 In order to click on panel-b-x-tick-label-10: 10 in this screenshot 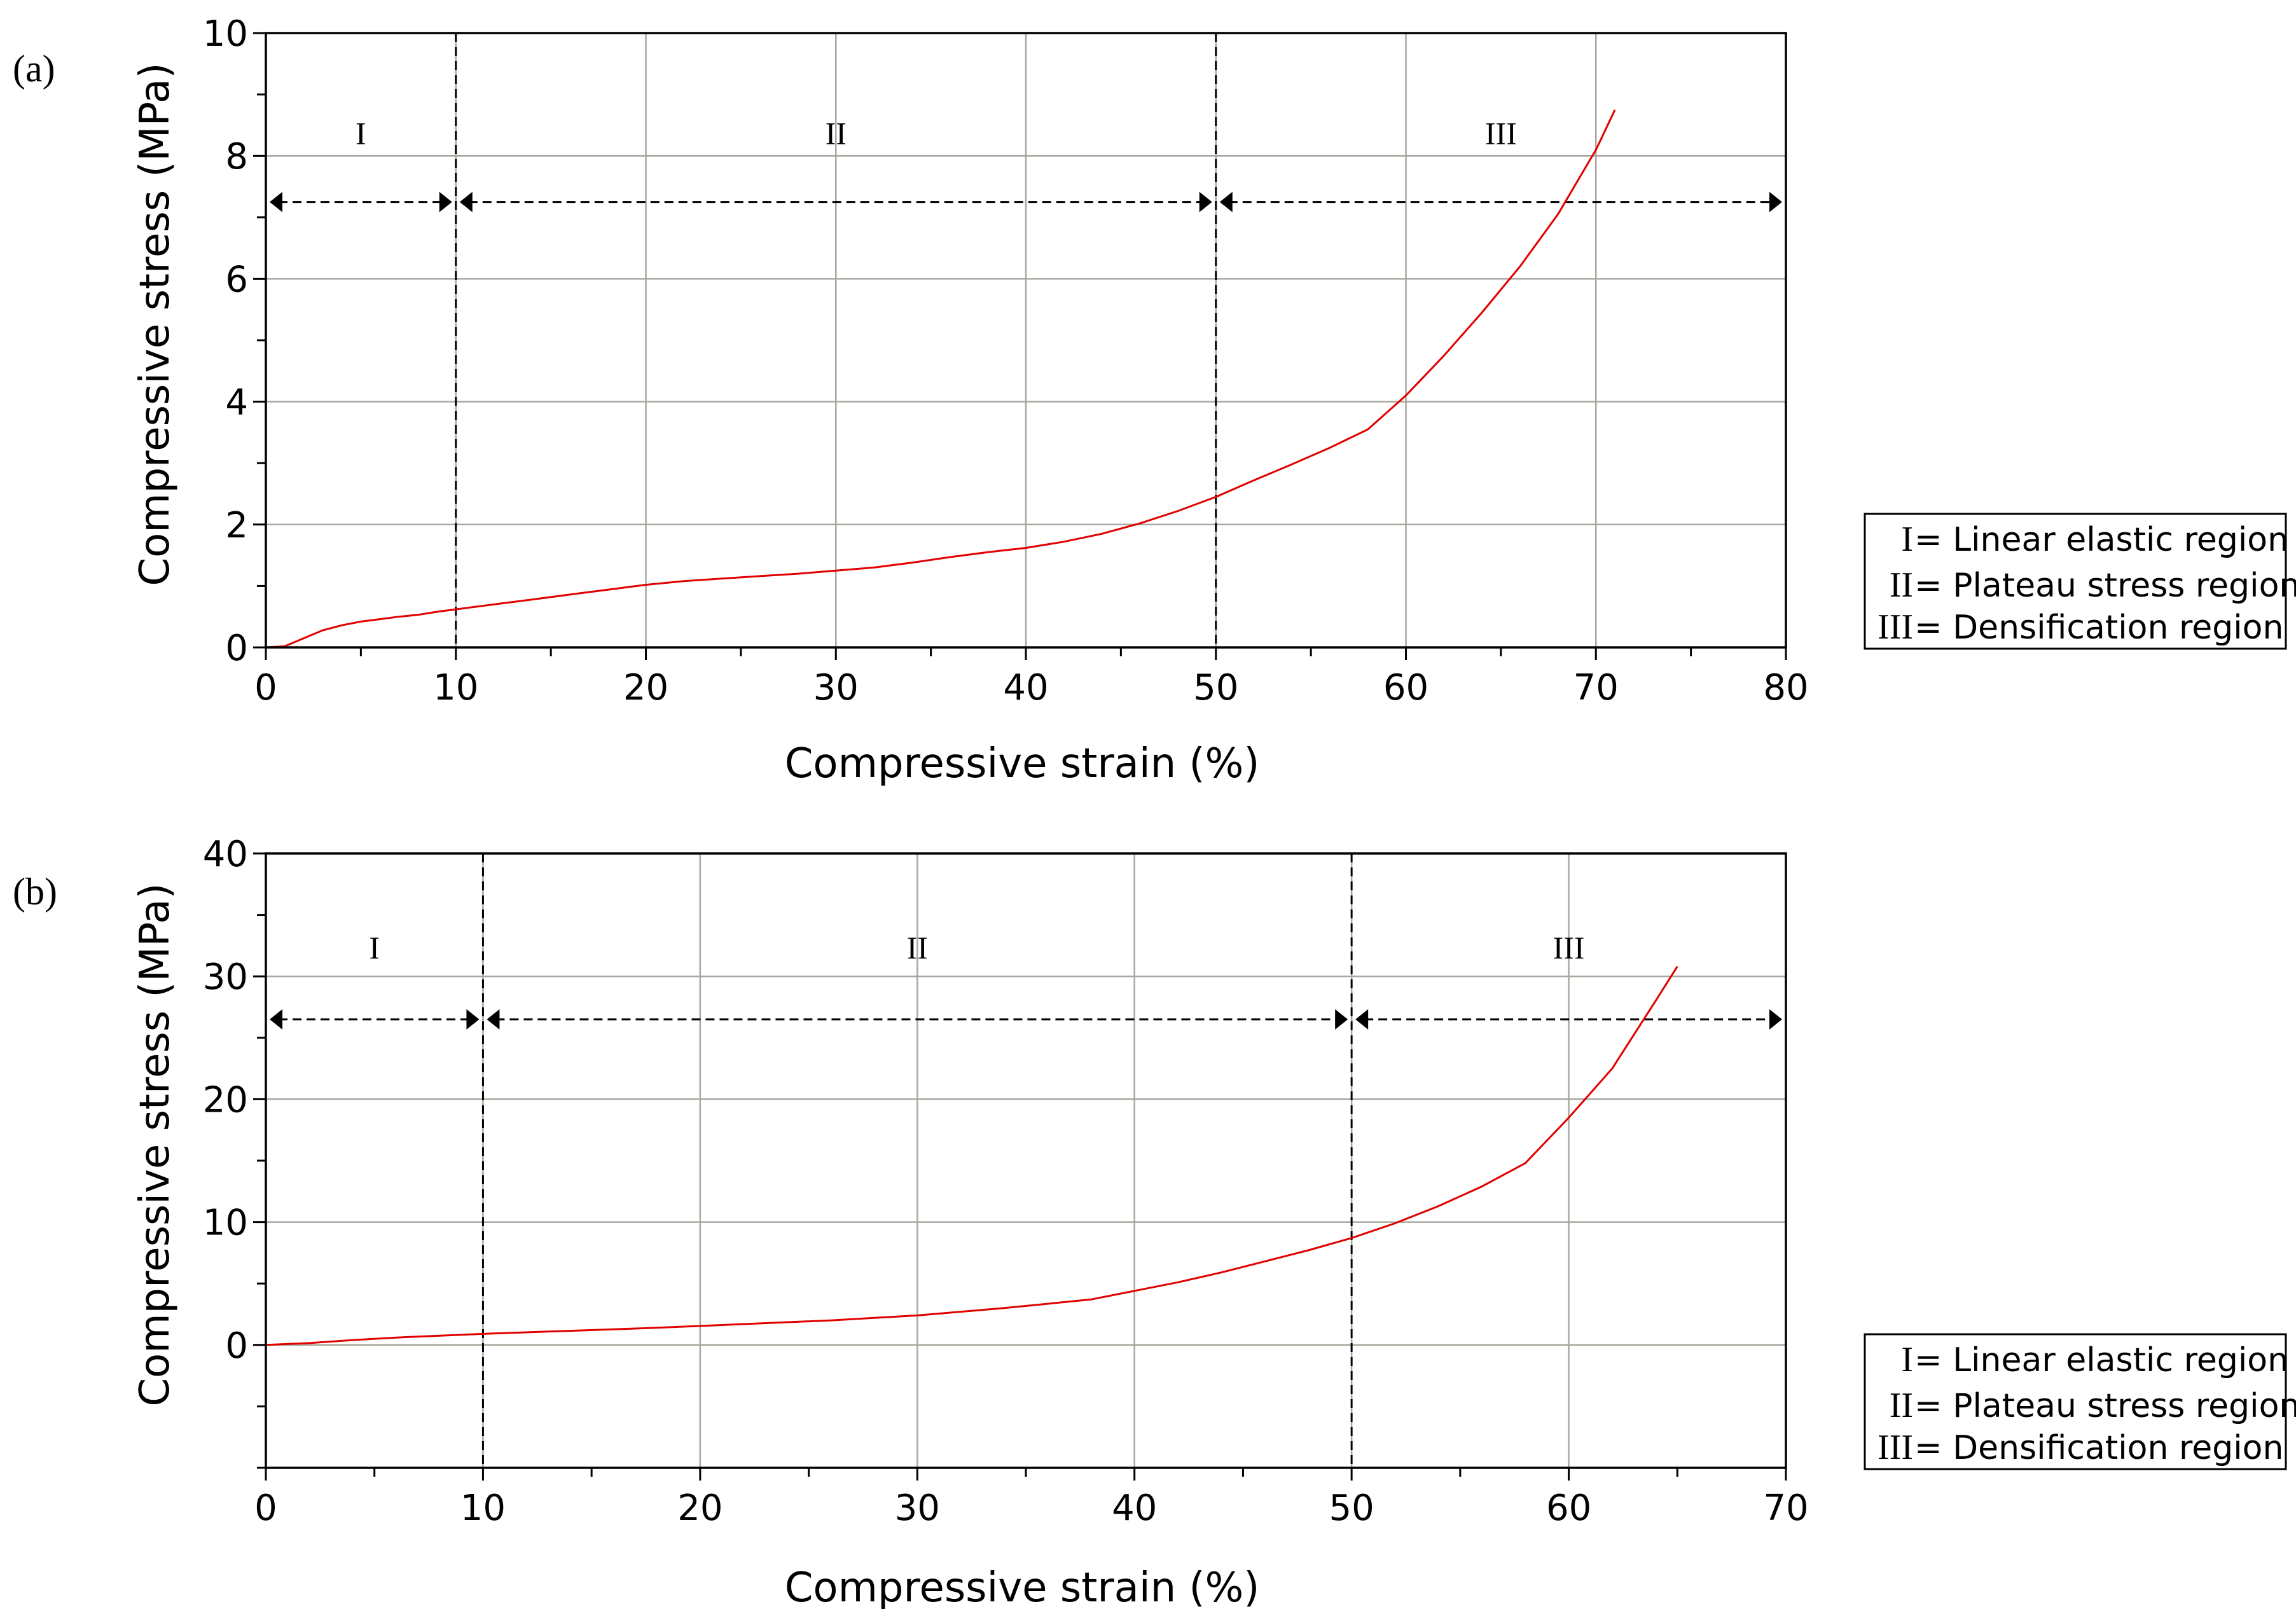, I will do `click(483, 1508)`.